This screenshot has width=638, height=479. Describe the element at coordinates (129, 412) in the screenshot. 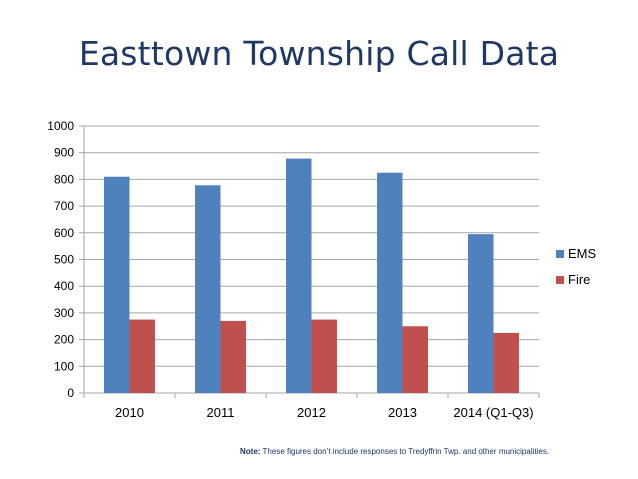

I see `x-tick-label: 2010` at that location.